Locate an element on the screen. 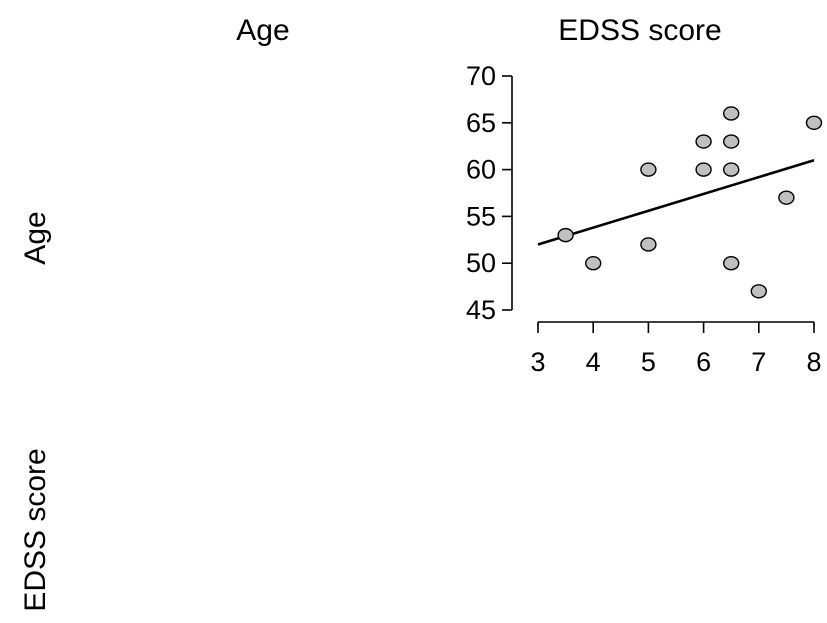  x-tick-label: 3 is located at coordinates (537, 362).